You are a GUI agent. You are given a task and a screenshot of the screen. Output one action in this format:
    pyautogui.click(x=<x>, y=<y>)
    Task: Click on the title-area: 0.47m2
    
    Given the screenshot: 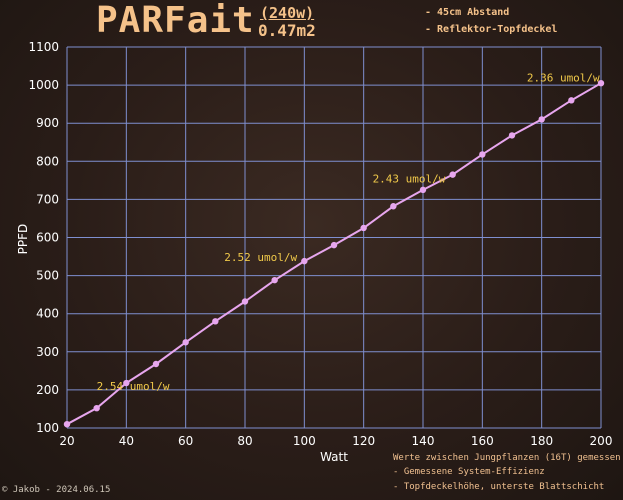 What is the action you would take?
    pyautogui.click(x=287, y=30)
    